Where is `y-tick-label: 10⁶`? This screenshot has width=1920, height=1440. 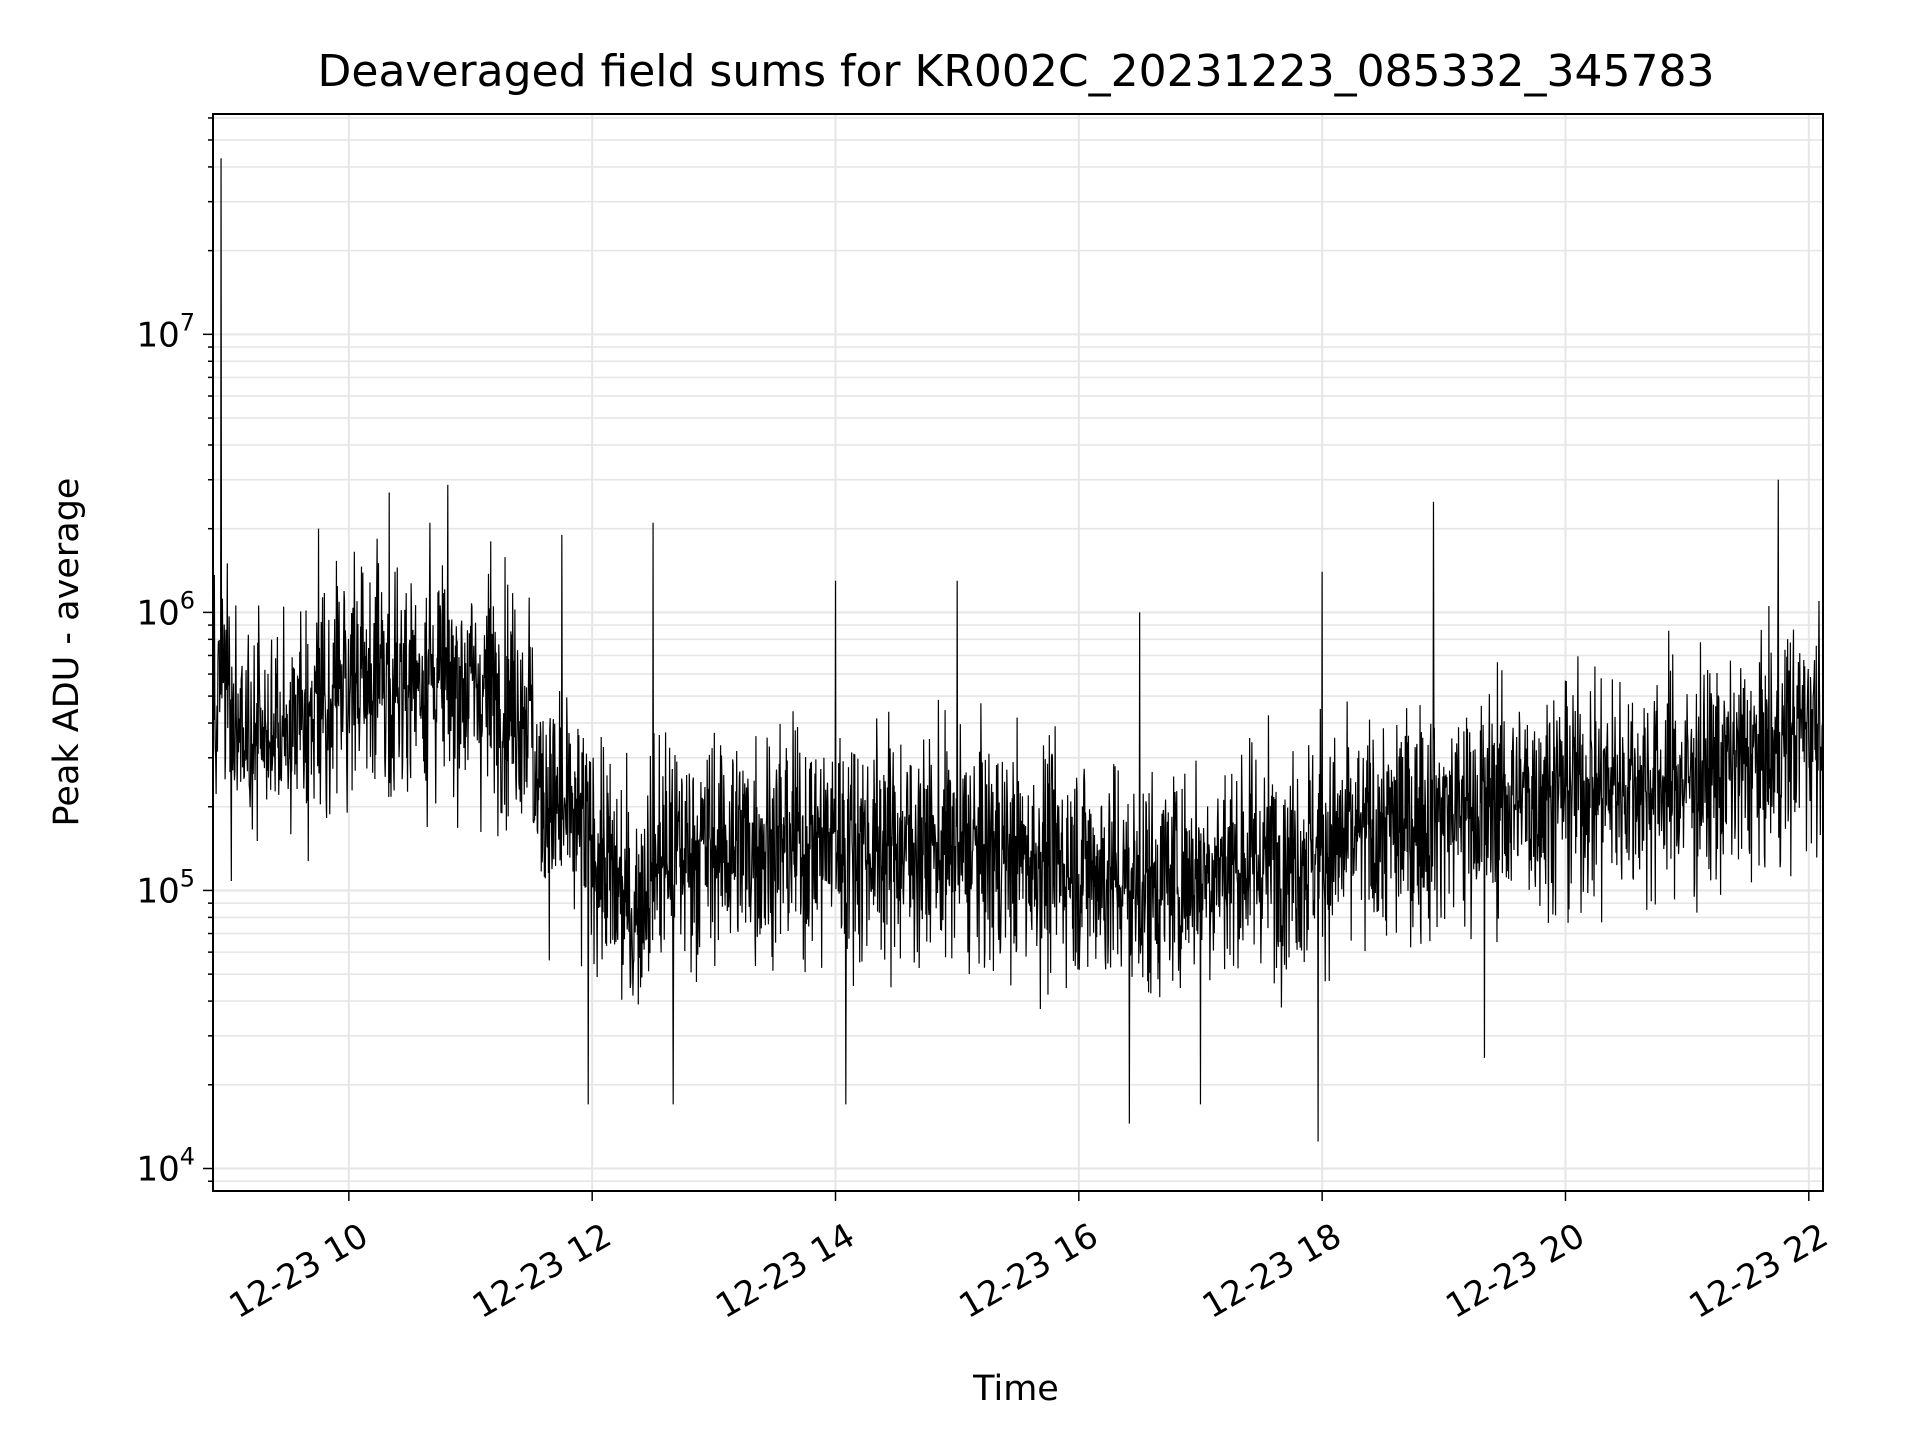
y-tick-label: 10⁶ is located at coordinates (165, 609).